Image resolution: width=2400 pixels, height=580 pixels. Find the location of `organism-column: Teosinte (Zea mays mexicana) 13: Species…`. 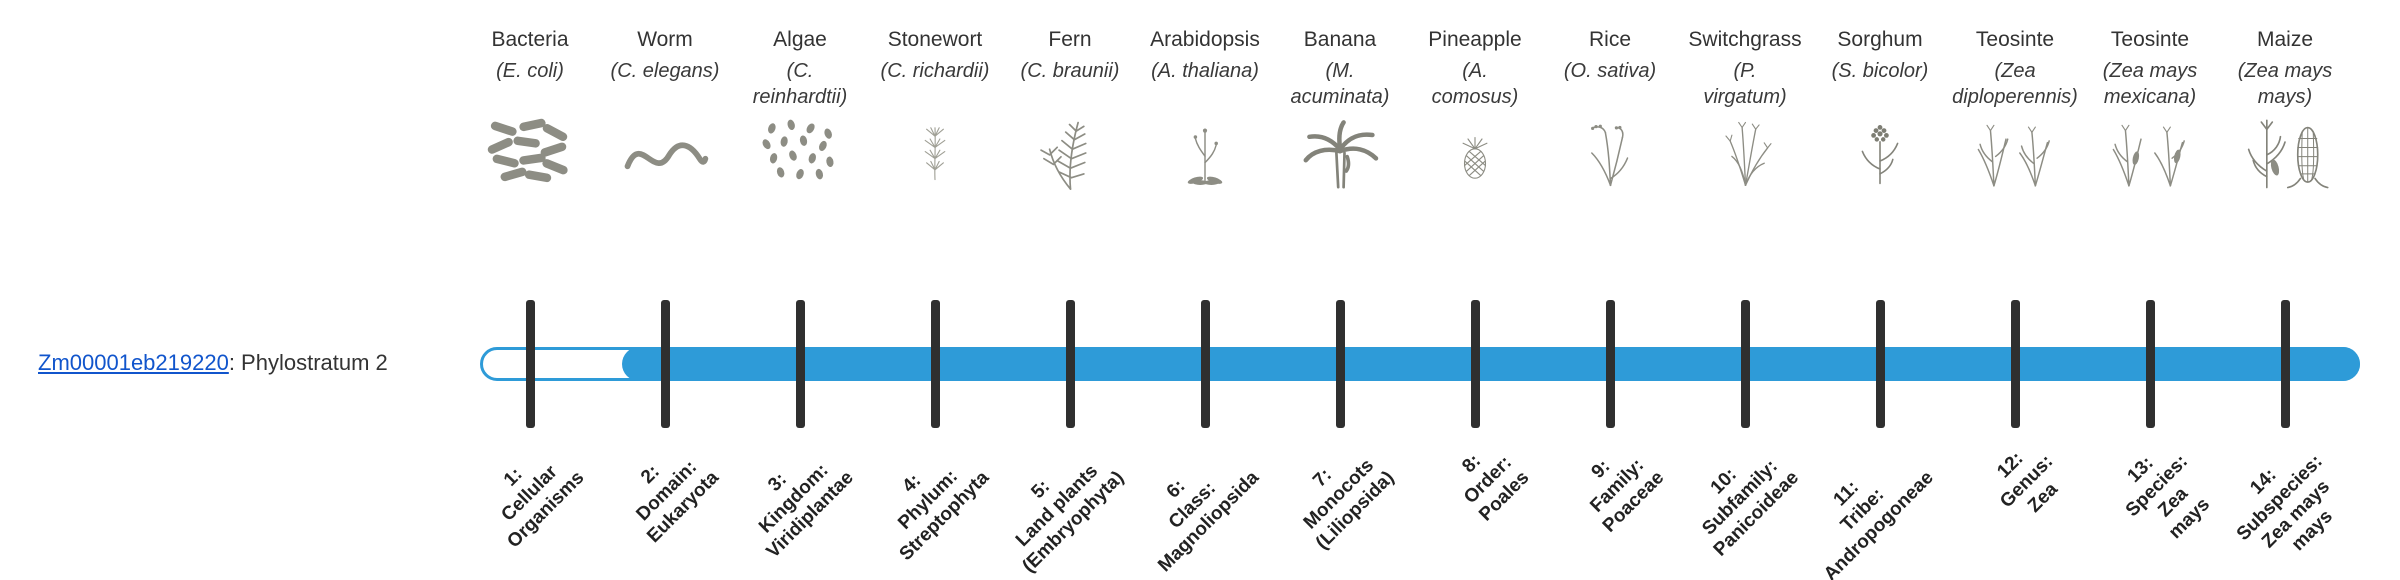

organism-column: Teosinte (Zea mays mexicana) 13: Species… is located at coordinates (2150, 290).